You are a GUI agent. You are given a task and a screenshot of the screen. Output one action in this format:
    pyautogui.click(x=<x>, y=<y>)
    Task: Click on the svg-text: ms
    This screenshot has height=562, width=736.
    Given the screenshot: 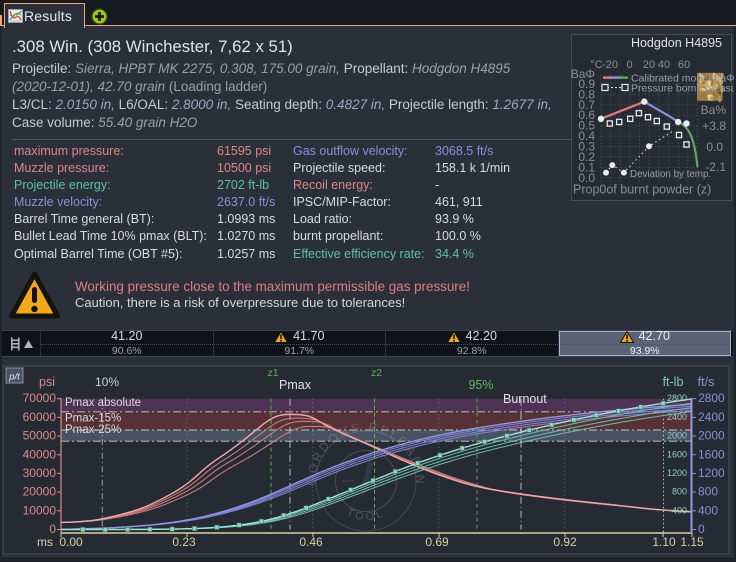 What is the action you would take?
    pyautogui.click(x=45, y=542)
    